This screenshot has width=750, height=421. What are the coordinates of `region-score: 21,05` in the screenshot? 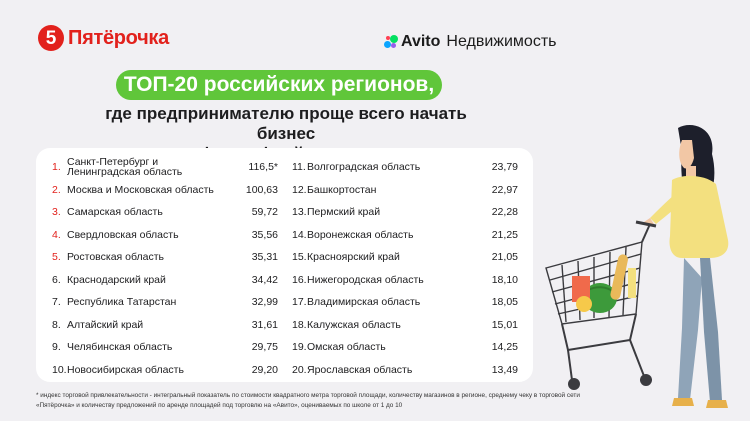 It's located at (504, 257).